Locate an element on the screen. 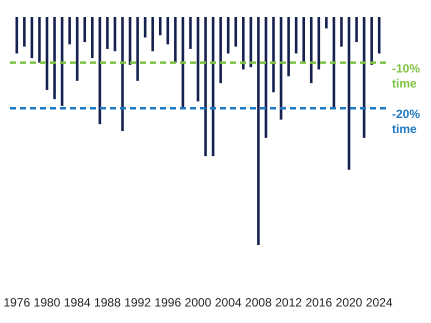  ref-line-label: -10% time is located at coordinates (406, 76).